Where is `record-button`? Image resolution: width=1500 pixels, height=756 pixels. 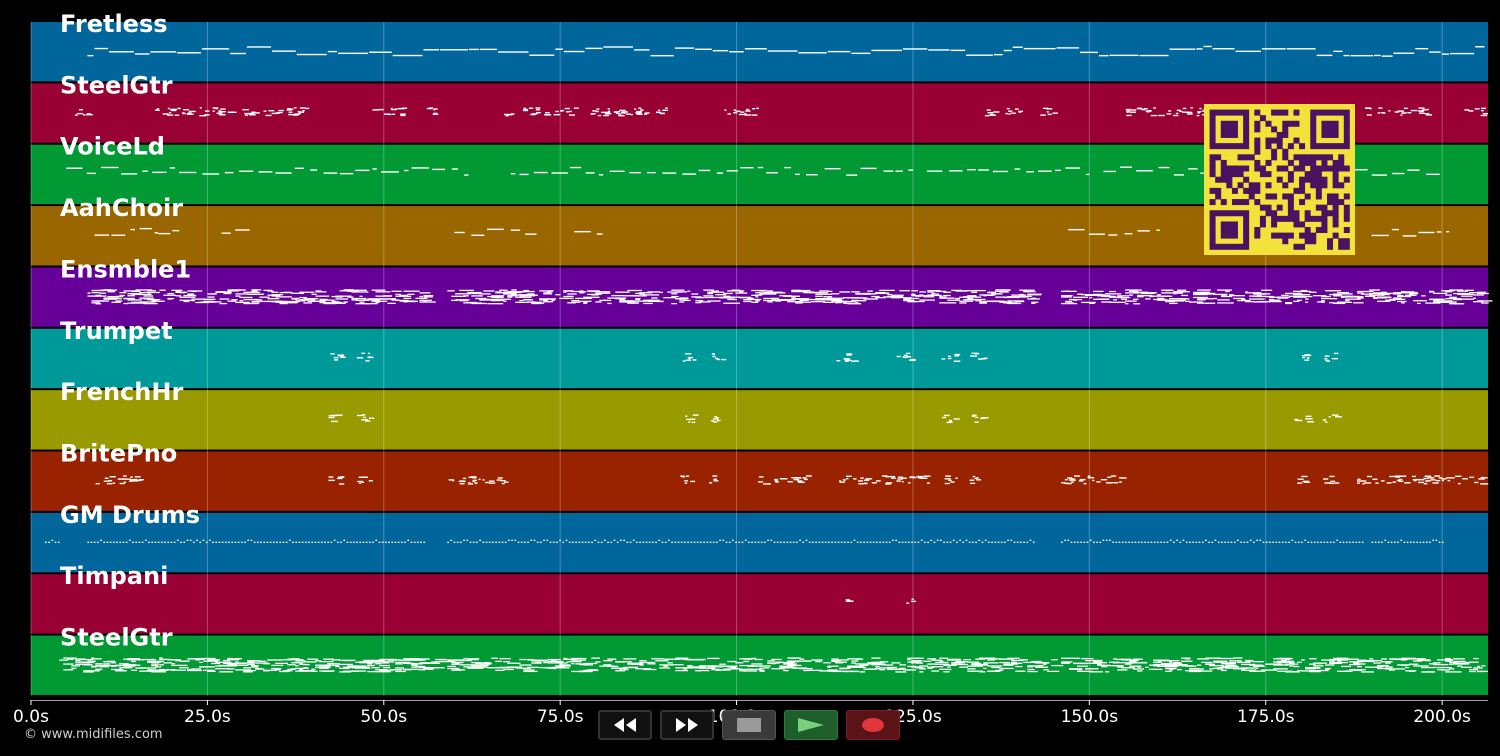 record-button is located at coordinates (873, 725).